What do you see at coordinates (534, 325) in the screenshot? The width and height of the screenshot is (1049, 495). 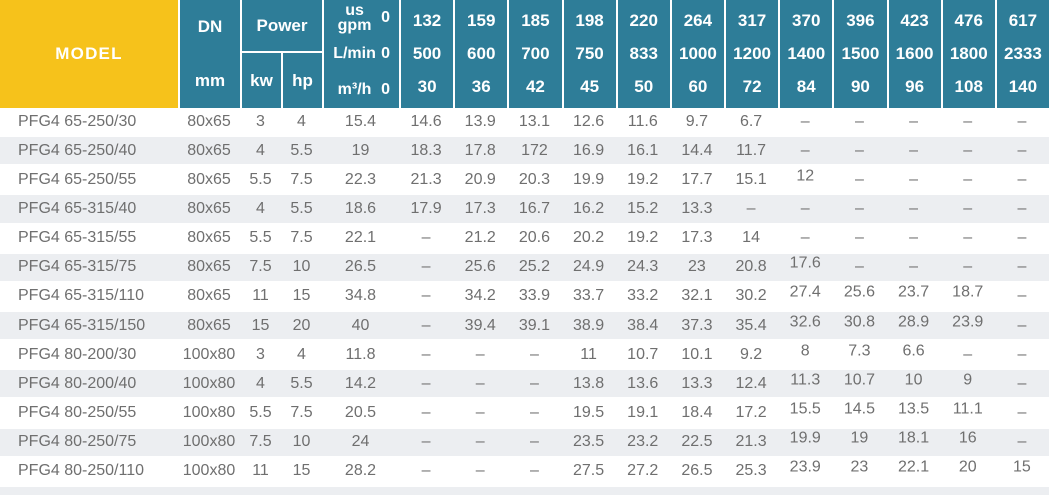 I see `head-value-cell: 39.1` at bounding box center [534, 325].